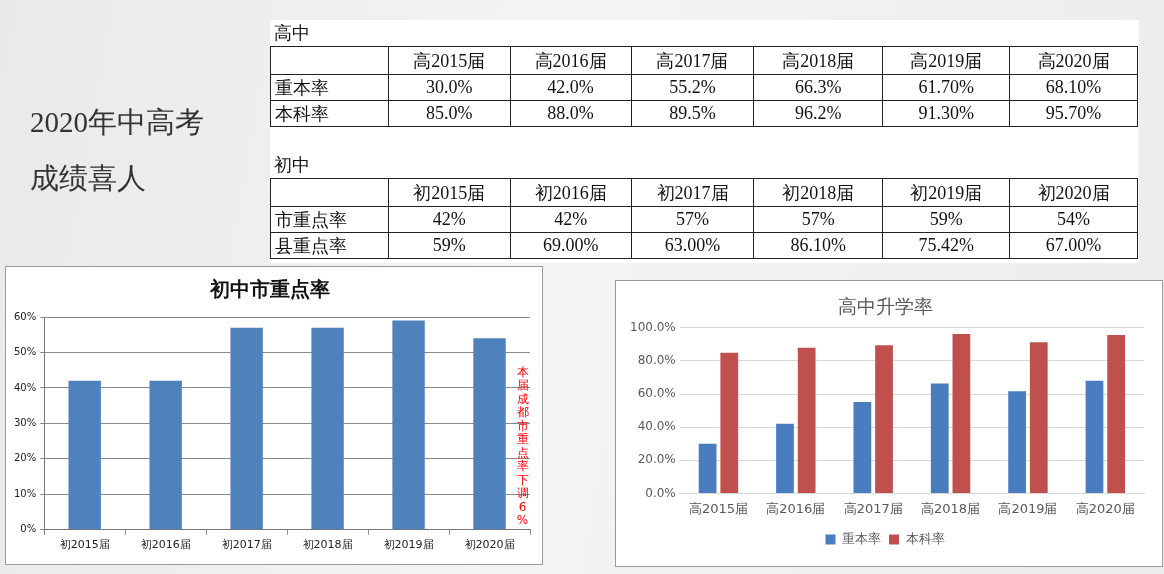 This screenshot has width=1164, height=574. Describe the element at coordinates (656, 360) in the screenshot. I see `y-tick-label: 80.0%` at that location.